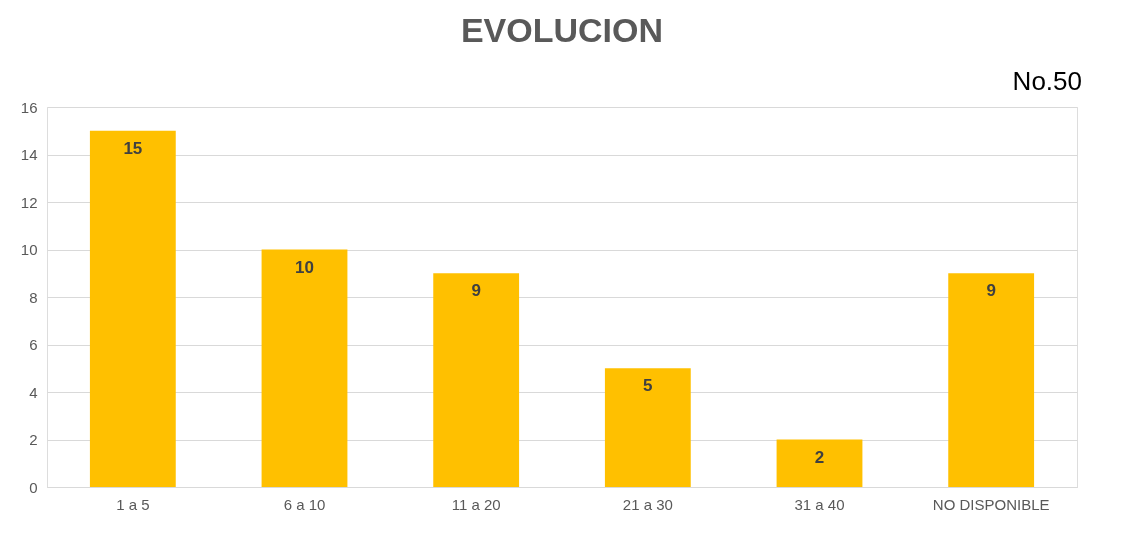 The image size is (1130, 552). What do you see at coordinates (991, 504) in the screenshot?
I see `x-tick-label: NO DISPONIBLE` at bounding box center [991, 504].